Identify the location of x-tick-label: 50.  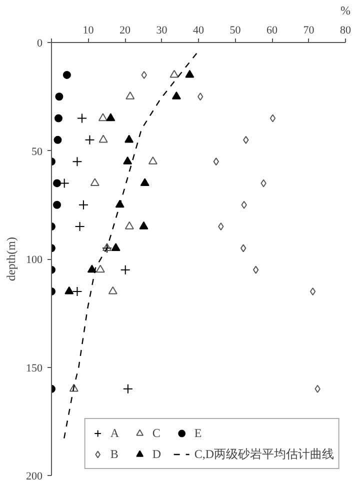
(236, 30).